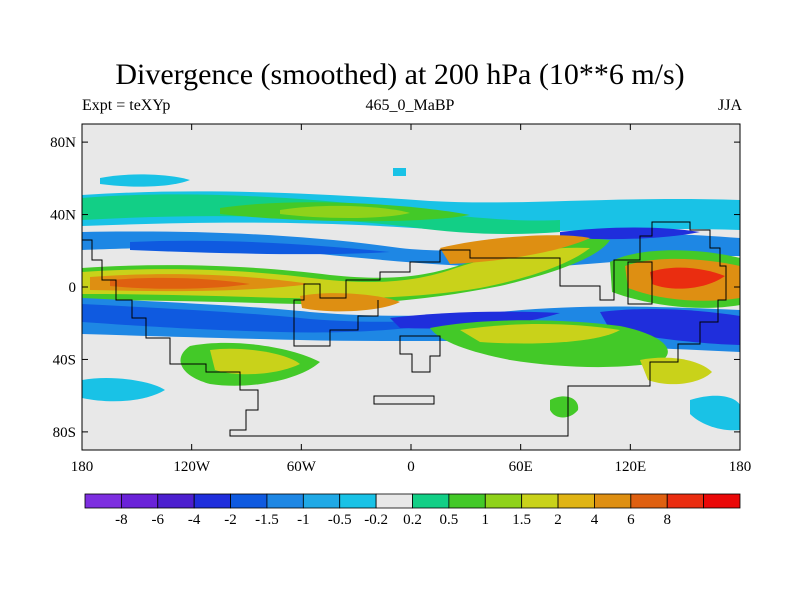  What do you see at coordinates (64, 360) in the screenshot?
I see `y-tick-label: 40S` at bounding box center [64, 360].